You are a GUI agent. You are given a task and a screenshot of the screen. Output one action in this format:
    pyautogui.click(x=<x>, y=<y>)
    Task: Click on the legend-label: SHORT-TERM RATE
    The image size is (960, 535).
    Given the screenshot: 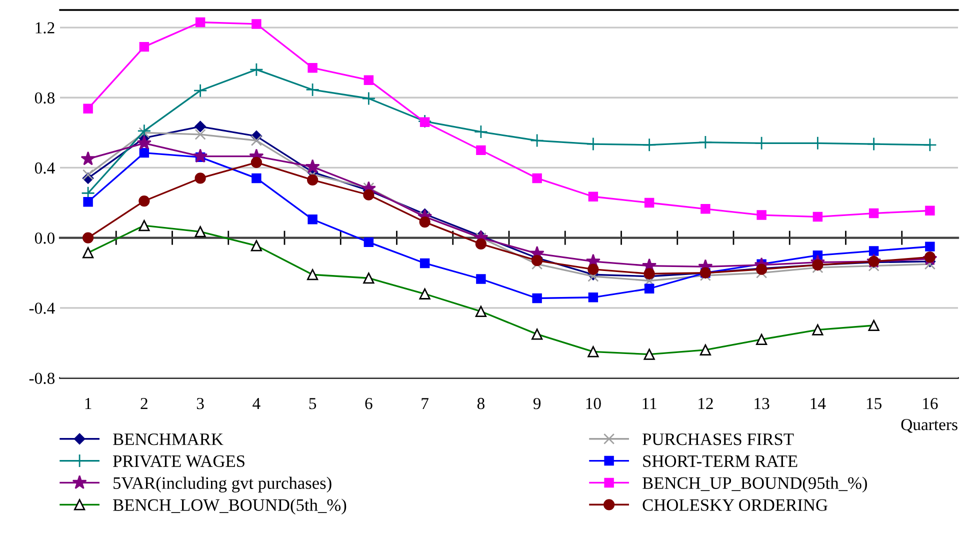 What is the action you would take?
    pyautogui.click(x=720, y=461)
    